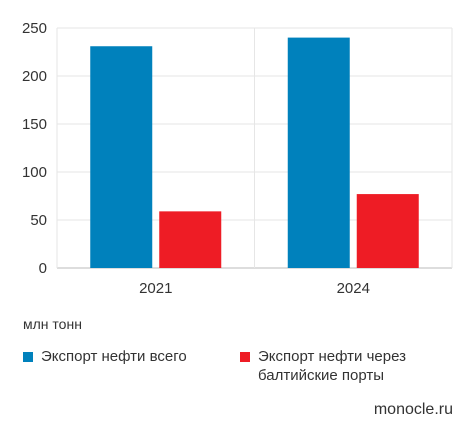 This screenshot has height=439, width=475. Describe the element at coordinates (43, 268) in the screenshot. I see `y-tick-label: 0` at that location.